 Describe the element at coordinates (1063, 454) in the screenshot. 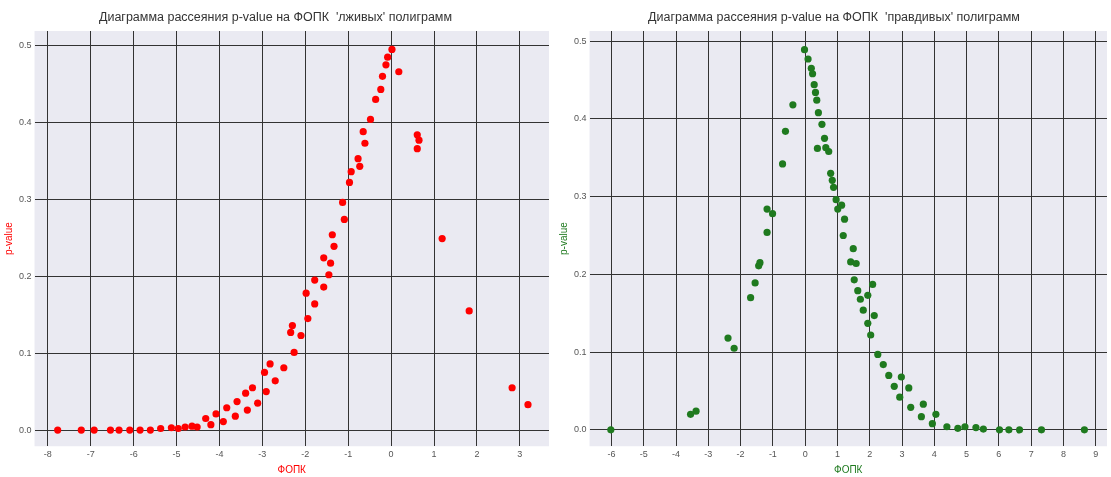

I see `x-tick-label: 8` at that location.